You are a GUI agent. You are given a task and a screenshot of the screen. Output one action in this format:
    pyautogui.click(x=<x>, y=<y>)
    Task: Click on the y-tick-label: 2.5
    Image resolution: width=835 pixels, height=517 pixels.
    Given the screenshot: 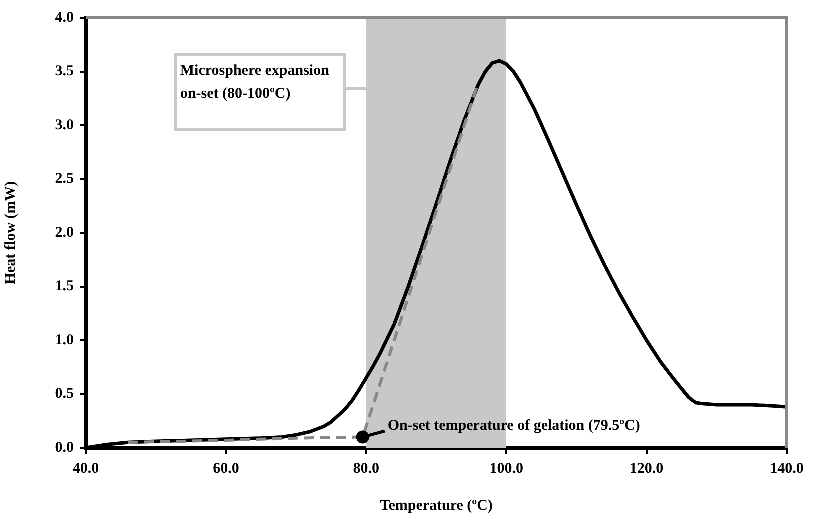 What is the action you would take?
    pyautogui.click(x=64, y=179)
    